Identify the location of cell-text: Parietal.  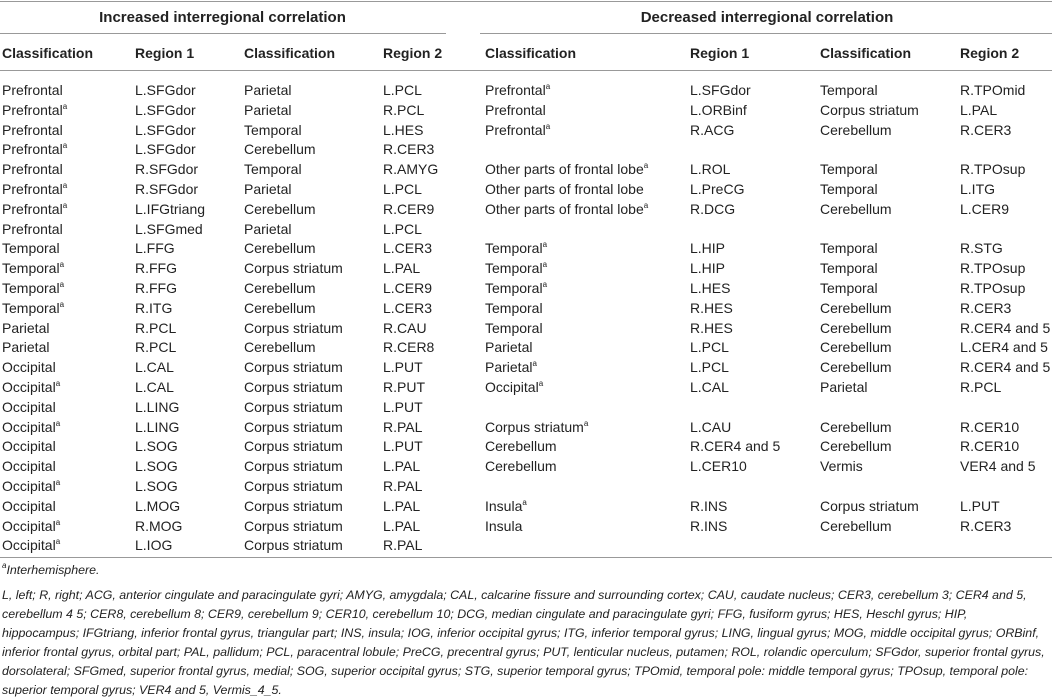
(509, 347).